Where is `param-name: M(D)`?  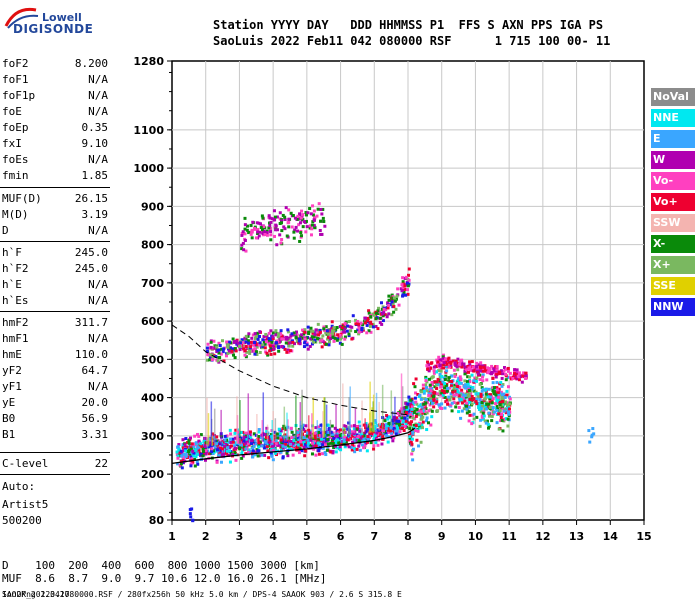
param-name: M(D) is located at coordinates (15, 214).